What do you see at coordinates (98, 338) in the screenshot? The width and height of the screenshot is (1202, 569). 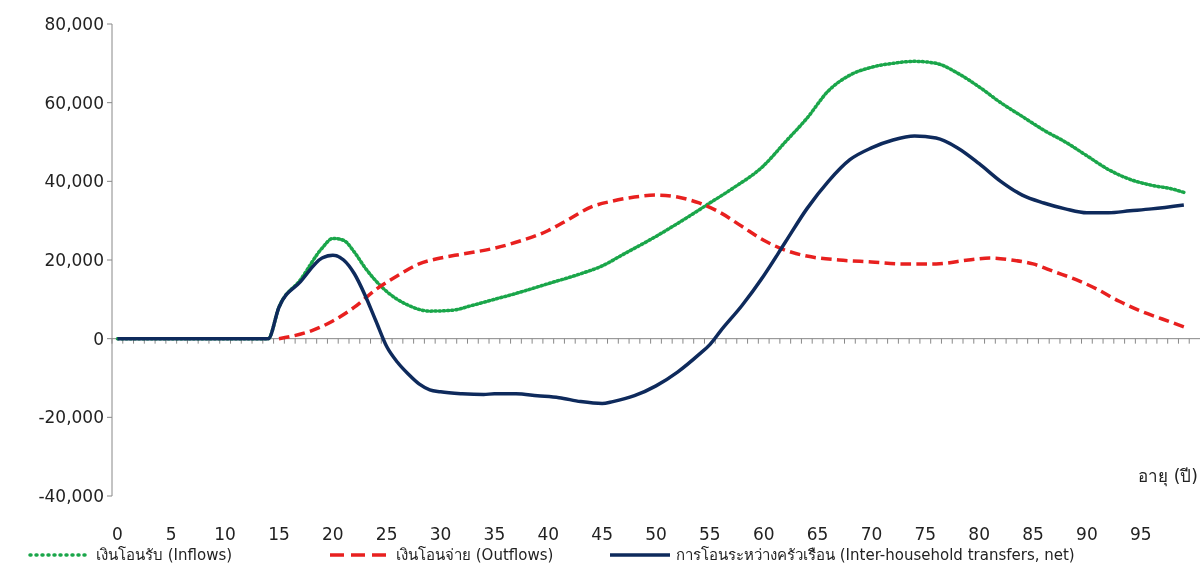 I see `y-tick-label: 0` at bounding box center [98, 338].